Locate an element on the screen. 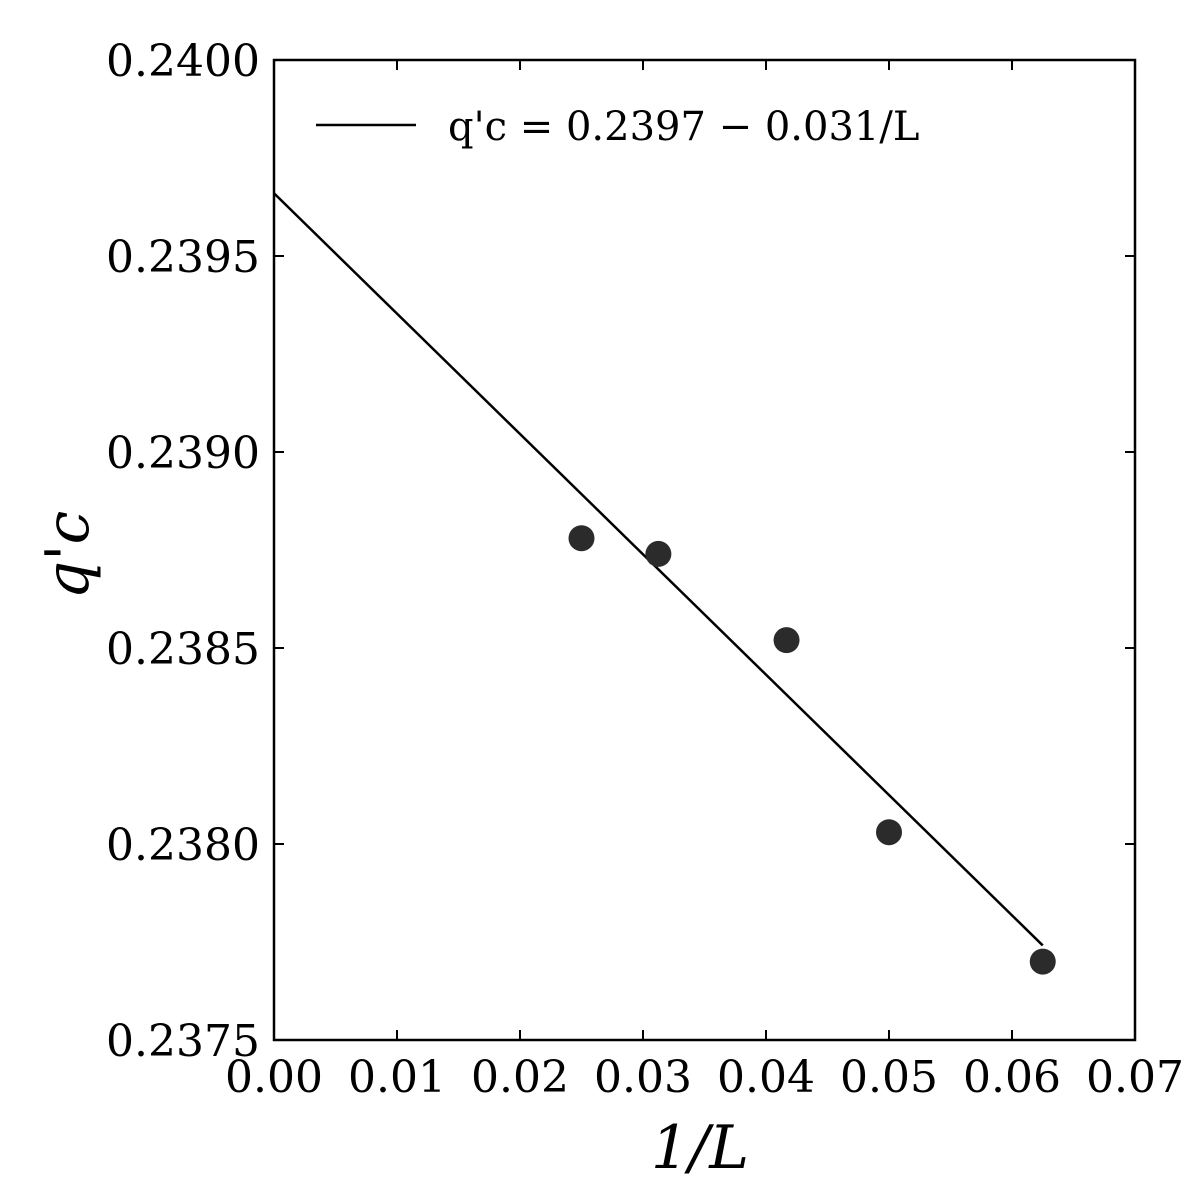 The image size is (1196, 1198). y-tick-label: 0.2385 is located at coordinates (183, 649).